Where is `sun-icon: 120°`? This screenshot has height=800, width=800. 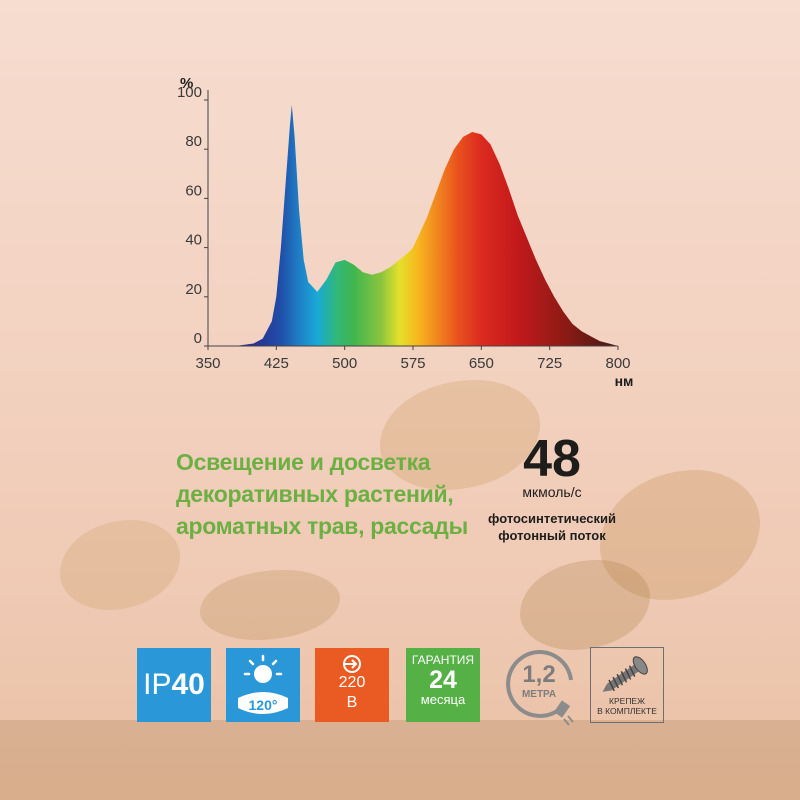 sun-icon: 120° is located at coordinates (263, 684).